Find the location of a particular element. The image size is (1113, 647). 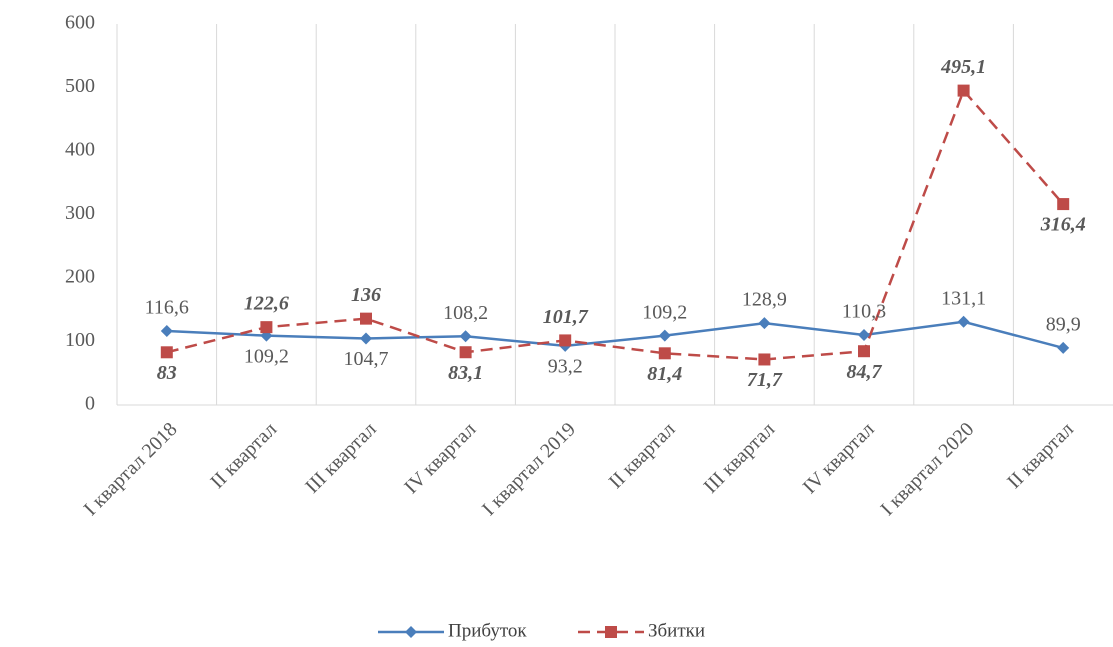

legend-label: Прибуток is located at coordinates (487, 630).